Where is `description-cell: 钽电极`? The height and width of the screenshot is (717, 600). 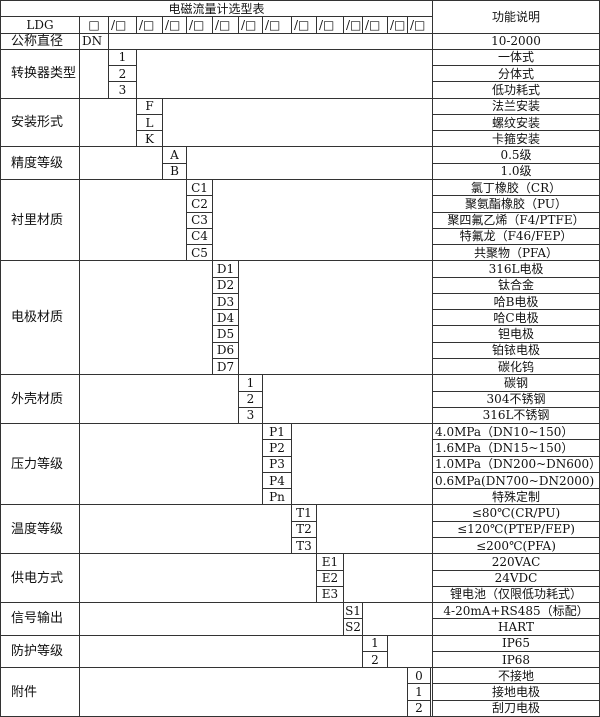 description-cell: 钽电极 is located at coordinates (516, 334).